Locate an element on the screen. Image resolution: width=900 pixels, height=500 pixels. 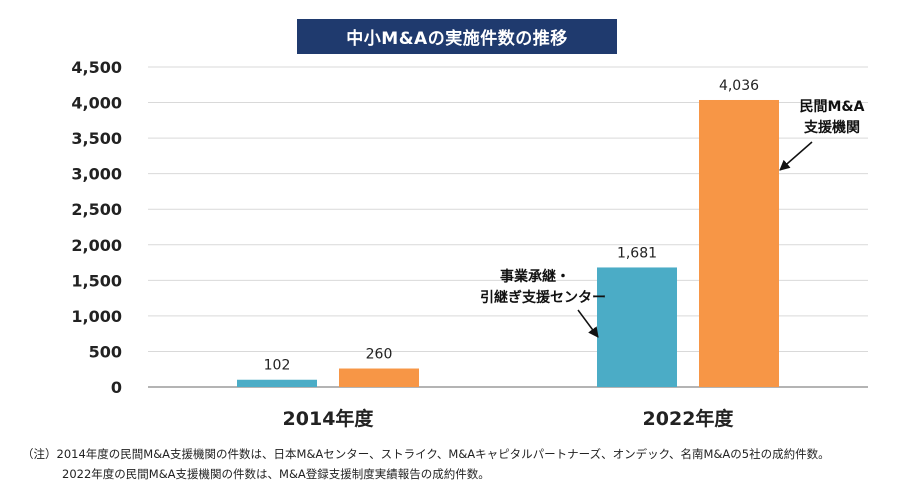
annotation-private-line1: 民間M&A is located at coordinates (832, 107).